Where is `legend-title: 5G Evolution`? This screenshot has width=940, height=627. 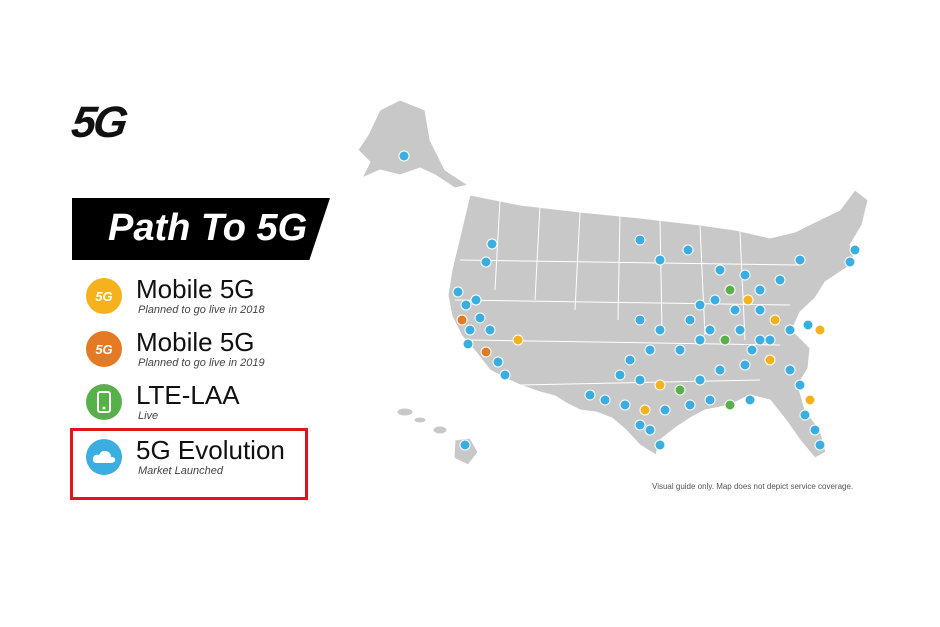 legend-title: 5G Evolution is located at coordinates (210, 450).